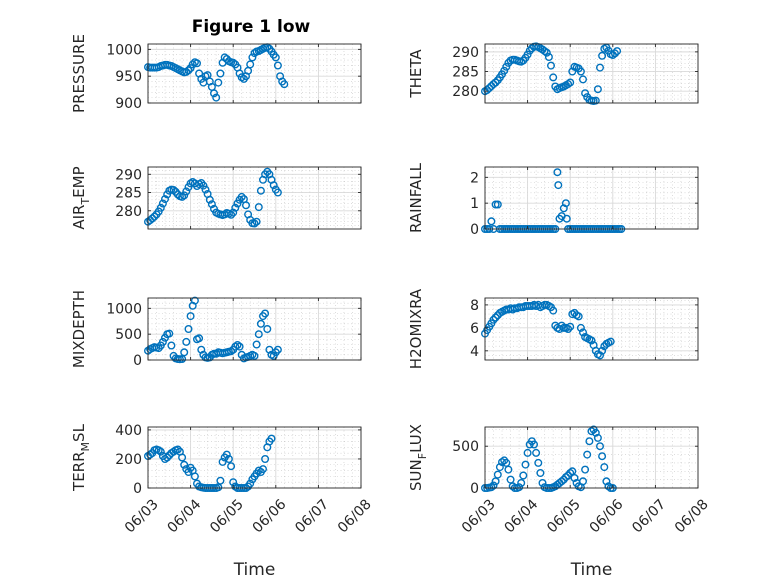 This screenshot has height=583, width=778. I want to click on subplot-3: 280 285 290 AIRTEMP, so click(216, 198).